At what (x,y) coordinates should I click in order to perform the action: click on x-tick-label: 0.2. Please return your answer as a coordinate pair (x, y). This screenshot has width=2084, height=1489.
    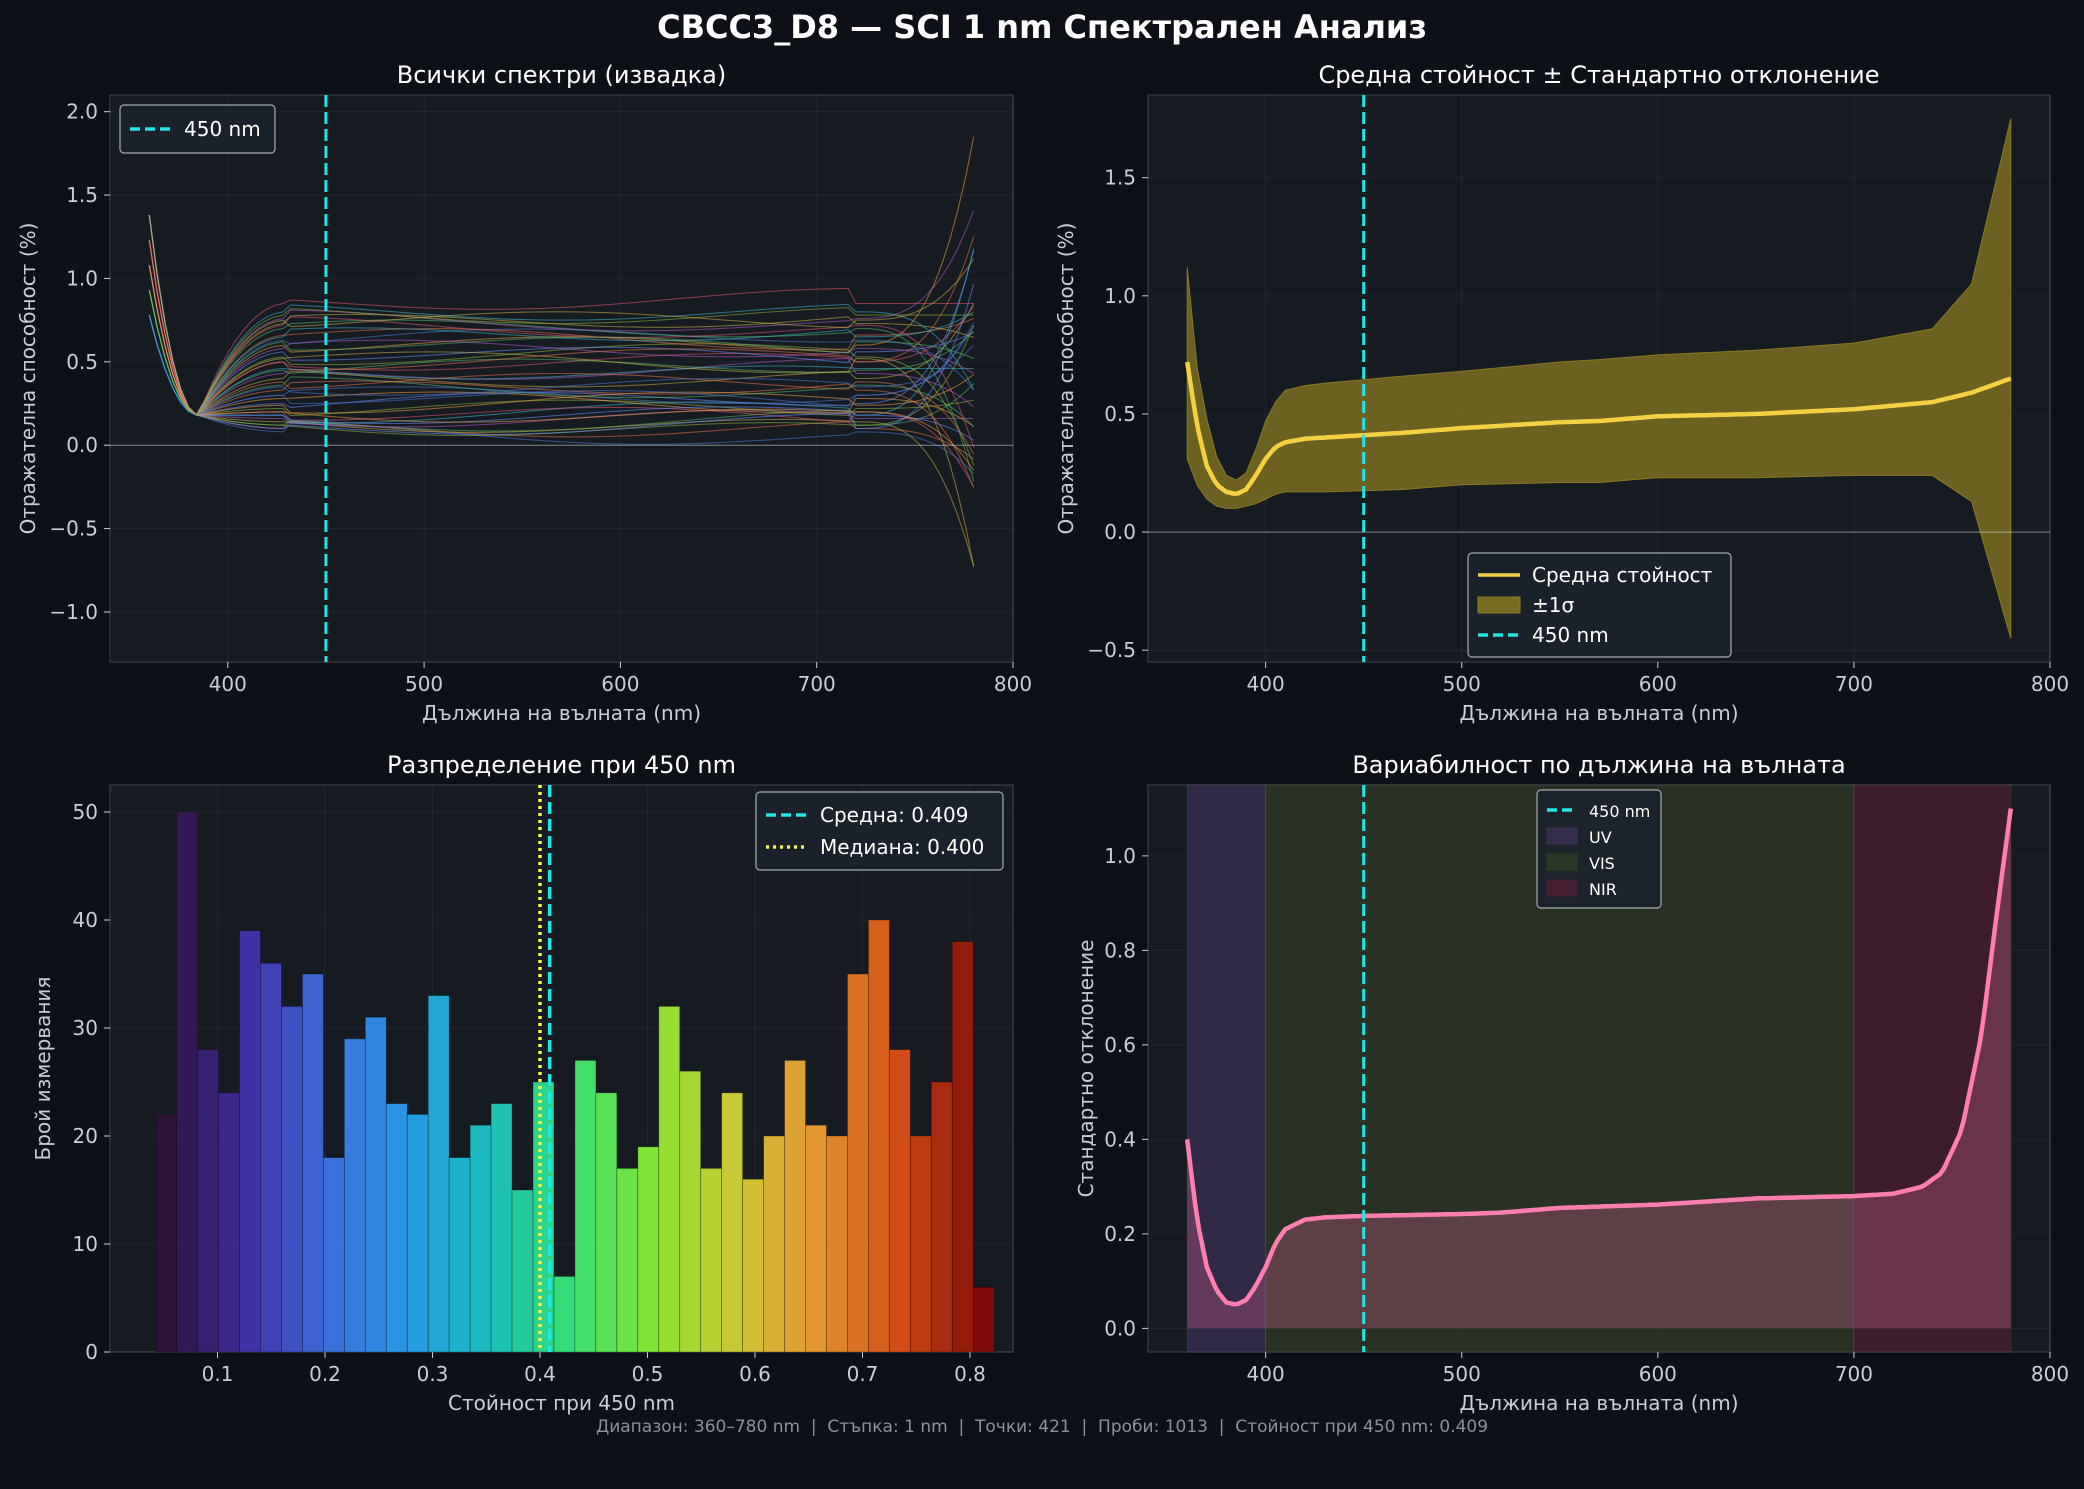
    Looking at the image, I should click on (325, 1374).